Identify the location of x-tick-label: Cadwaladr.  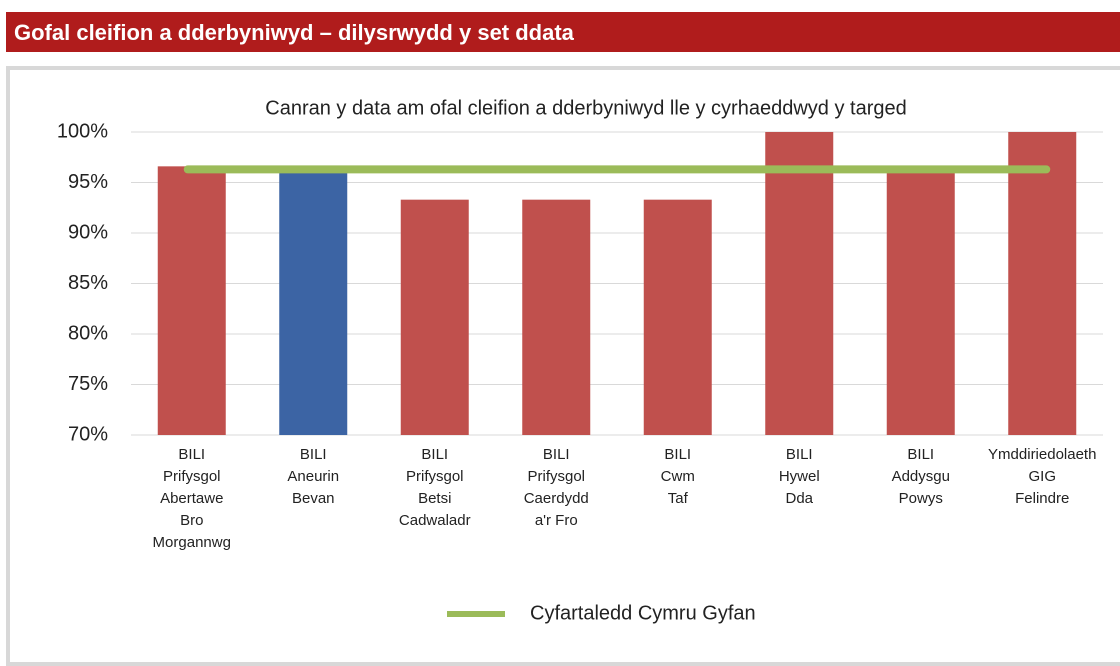
(435, 520).